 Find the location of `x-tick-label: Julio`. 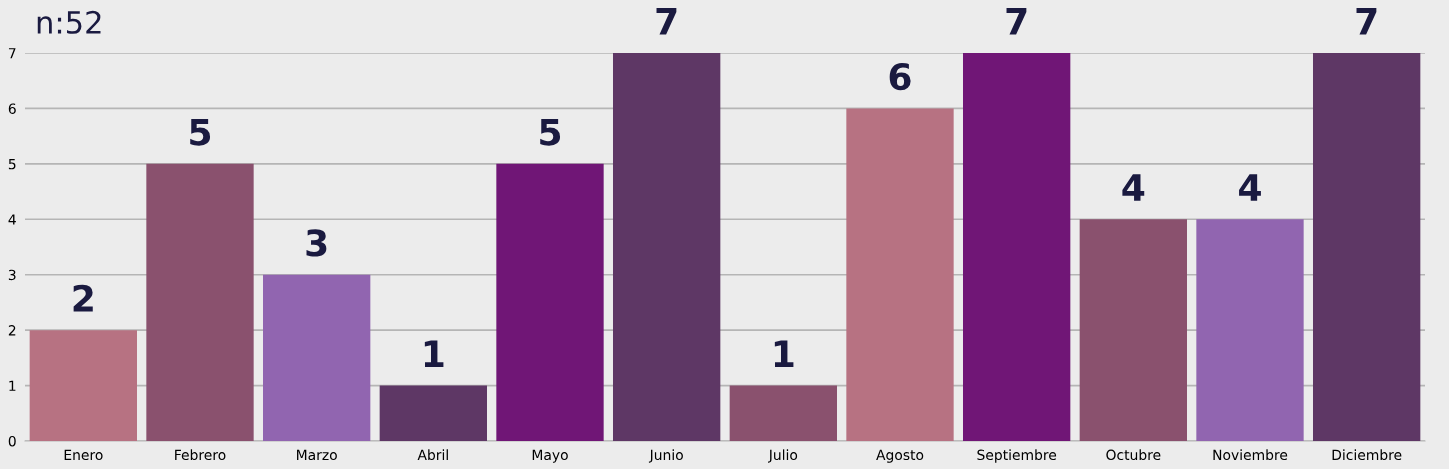

x-tick-label: Julio is located at coordinates (783, 456).